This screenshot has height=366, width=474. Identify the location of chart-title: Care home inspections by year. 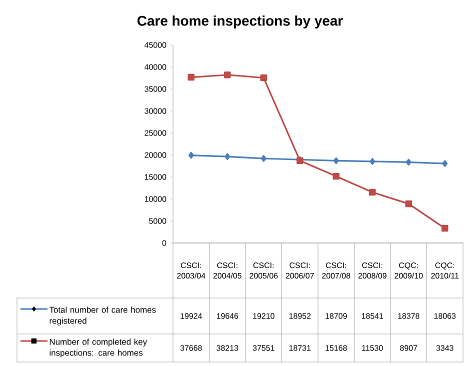
(240, 22).